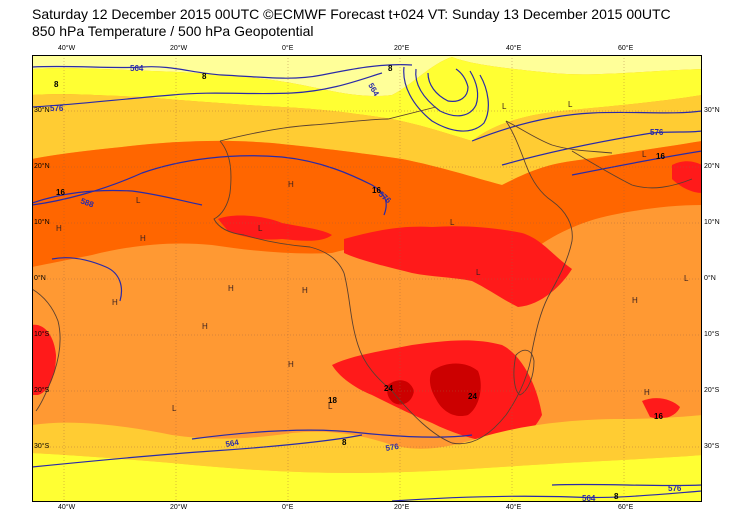 The height and width of the screenshot is (519, 732). What do you see at coordinates (712, 166) in the screenshot?
I see `lat-label: 20°N` at bounding box center [712, 166].